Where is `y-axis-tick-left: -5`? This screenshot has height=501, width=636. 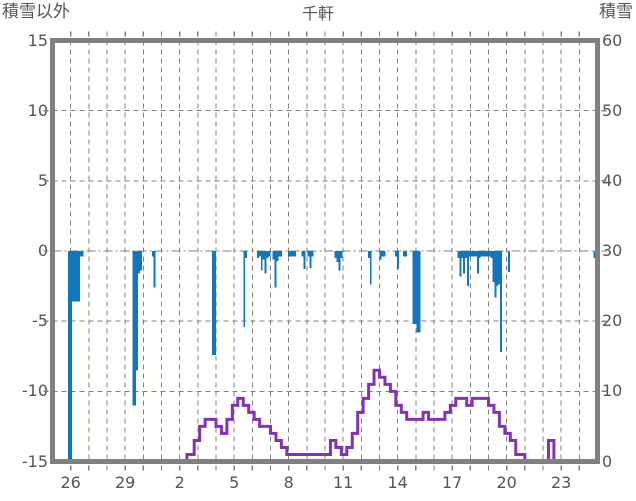
y-axis-tick-left: -5 is located at coordinates (40, 321).